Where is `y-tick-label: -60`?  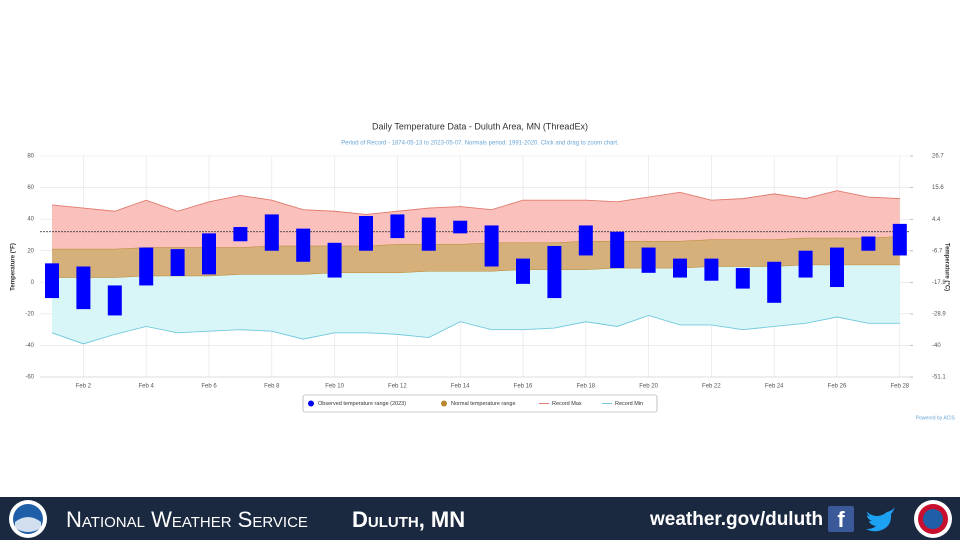 y-tick-label: -60 is located at coordinates (29, 378).